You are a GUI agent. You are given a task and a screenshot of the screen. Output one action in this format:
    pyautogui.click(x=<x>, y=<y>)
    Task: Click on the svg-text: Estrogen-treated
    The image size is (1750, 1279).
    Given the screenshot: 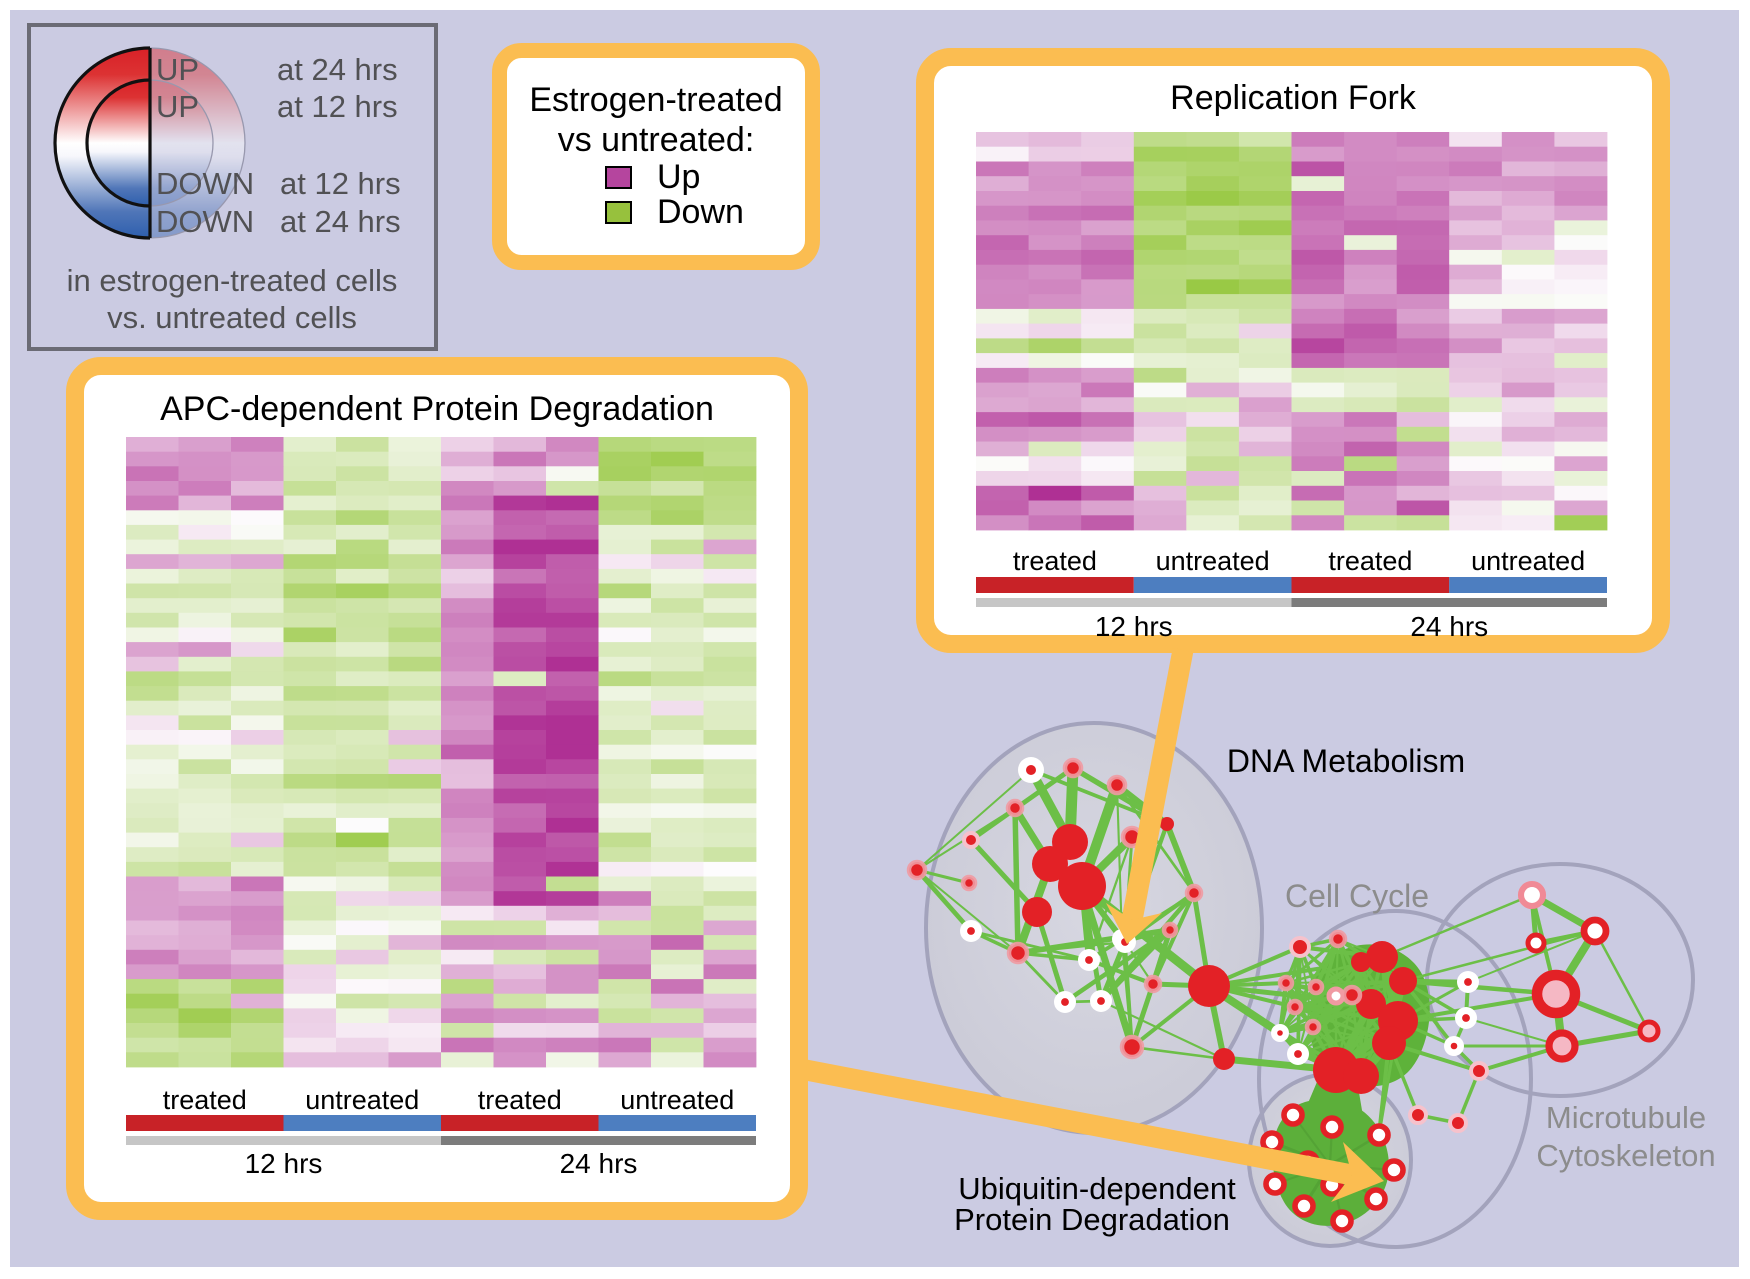 What is the action you would take?
    pyautogui.click(x=655, y=100)
    